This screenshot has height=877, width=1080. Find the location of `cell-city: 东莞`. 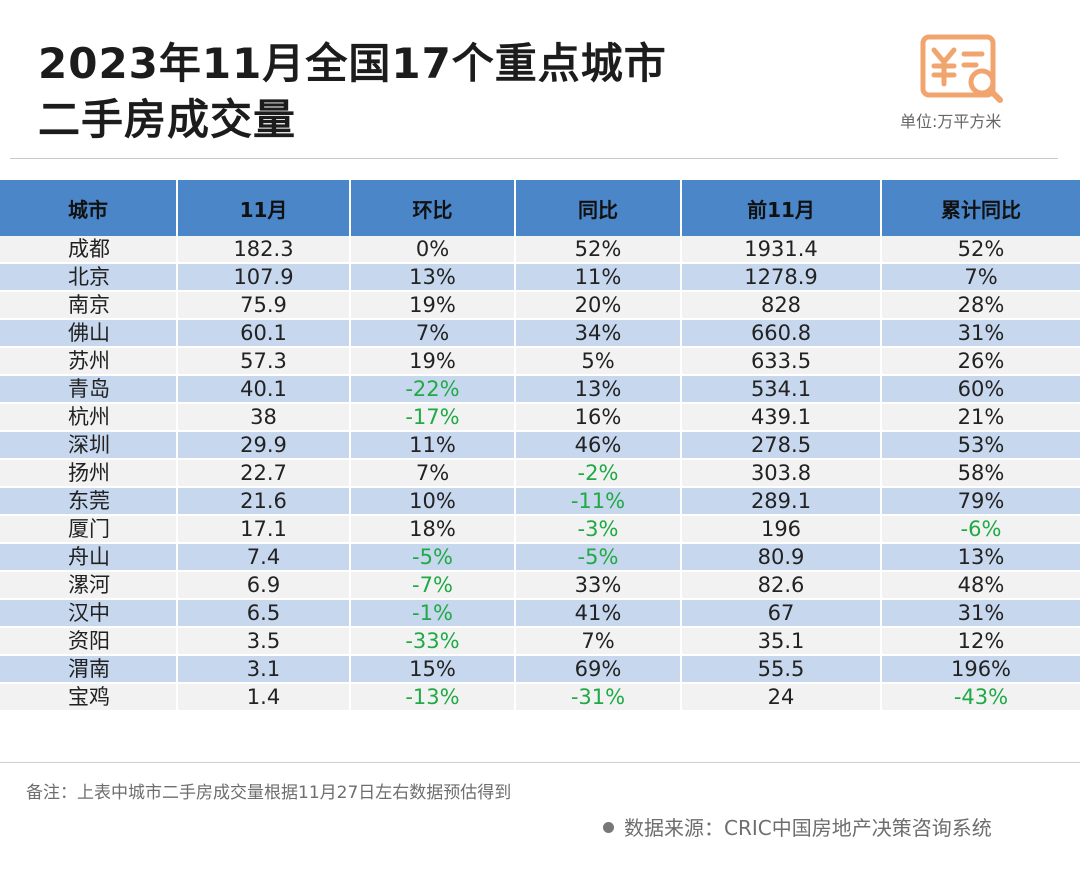

cell-city: 东莞 is located at coordinates (89, 502).